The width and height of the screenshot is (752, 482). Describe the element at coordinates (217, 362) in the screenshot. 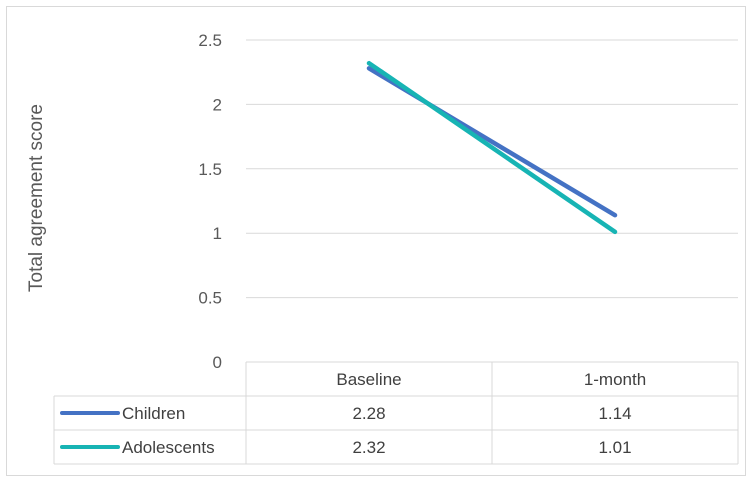

I see `y-tick-label: 0` at that location.